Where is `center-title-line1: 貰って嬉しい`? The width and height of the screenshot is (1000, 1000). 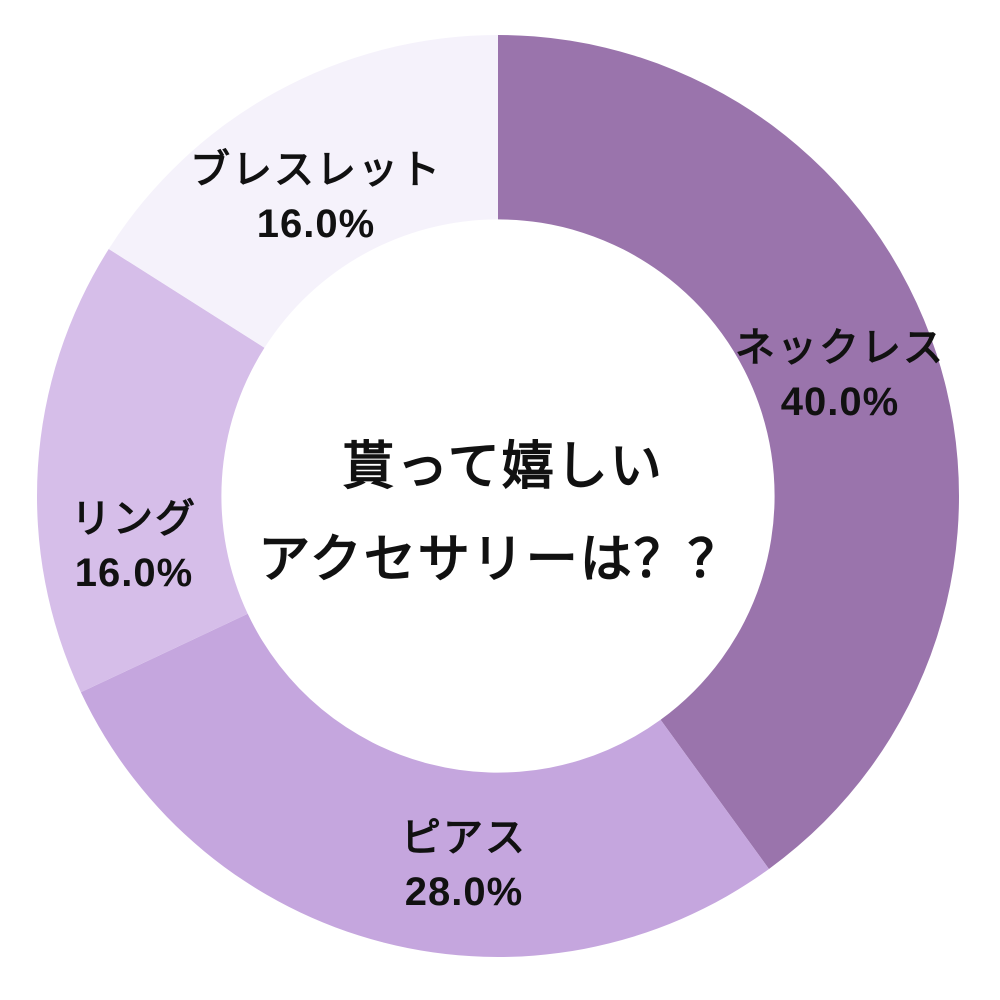
center-title-line1: 貰って嬉しい is located at coordinates (502, 467).